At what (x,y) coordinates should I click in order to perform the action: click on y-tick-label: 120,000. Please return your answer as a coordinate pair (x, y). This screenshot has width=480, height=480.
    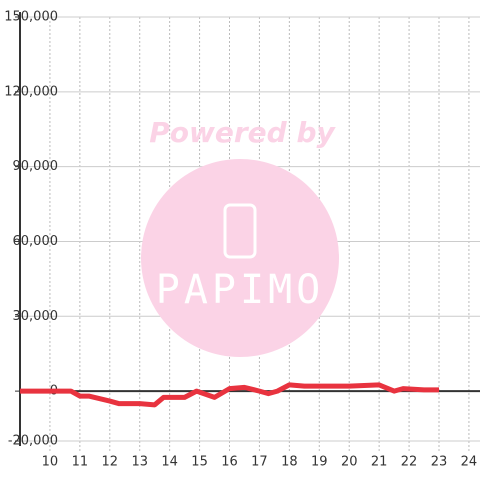
    Looking at the image, I should click on (31, 91).